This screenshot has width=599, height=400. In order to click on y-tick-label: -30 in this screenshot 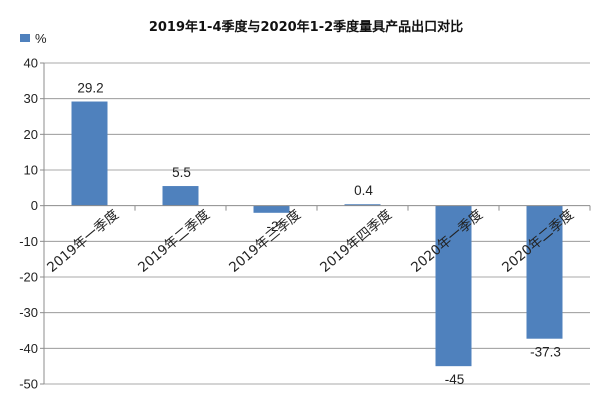, I will do `click(28, 312)`.